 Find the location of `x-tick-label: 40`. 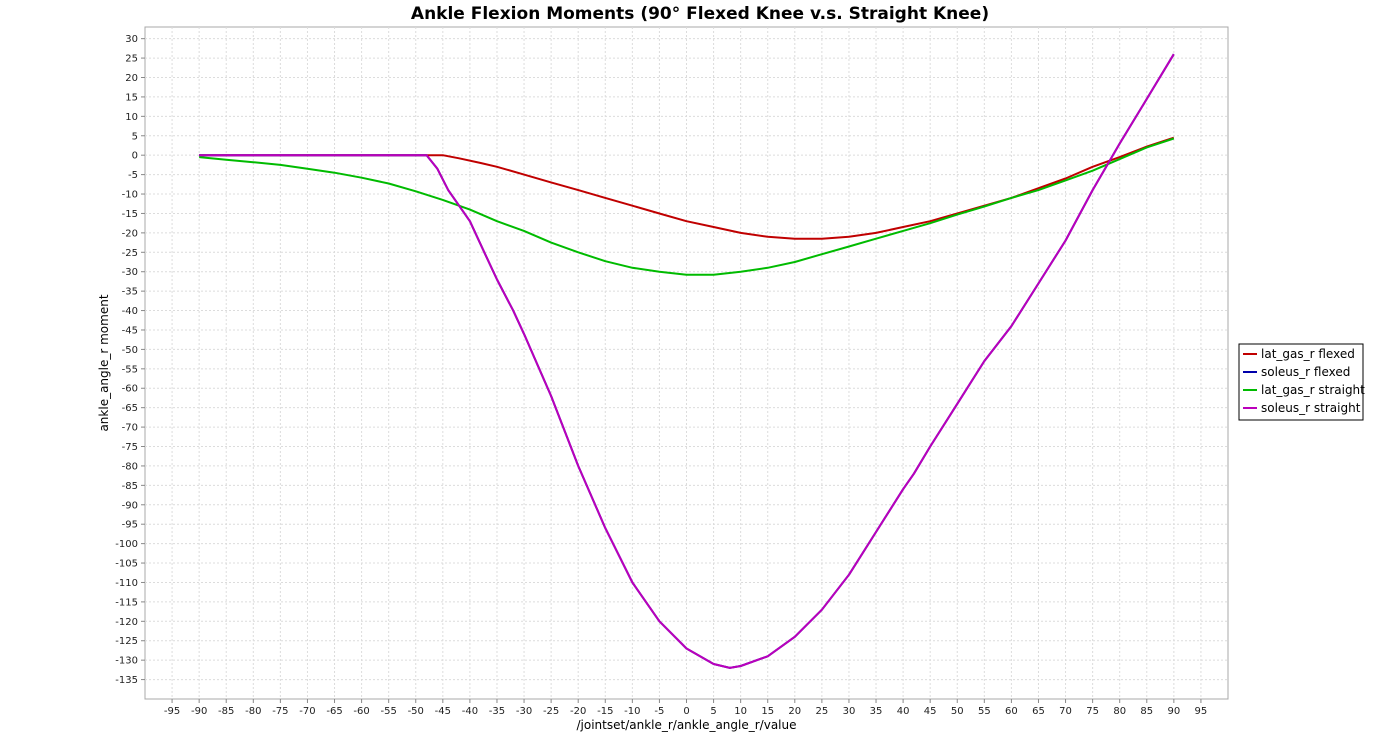

x-tick-label: 40 is located at coordinates (903, 711).